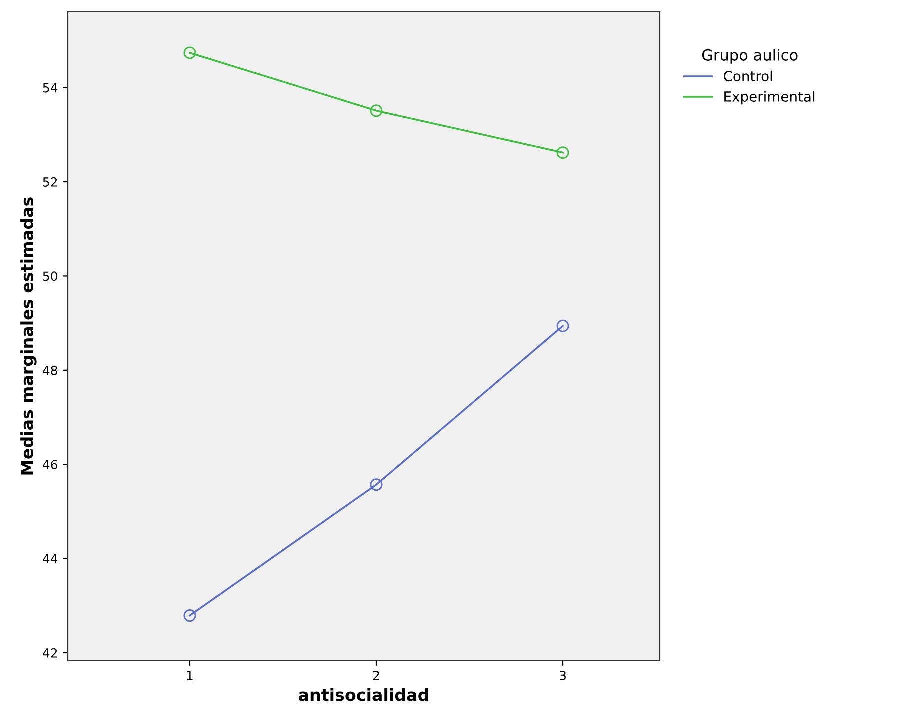  I want to click on legend-label: Experimental, so click(769, 98).